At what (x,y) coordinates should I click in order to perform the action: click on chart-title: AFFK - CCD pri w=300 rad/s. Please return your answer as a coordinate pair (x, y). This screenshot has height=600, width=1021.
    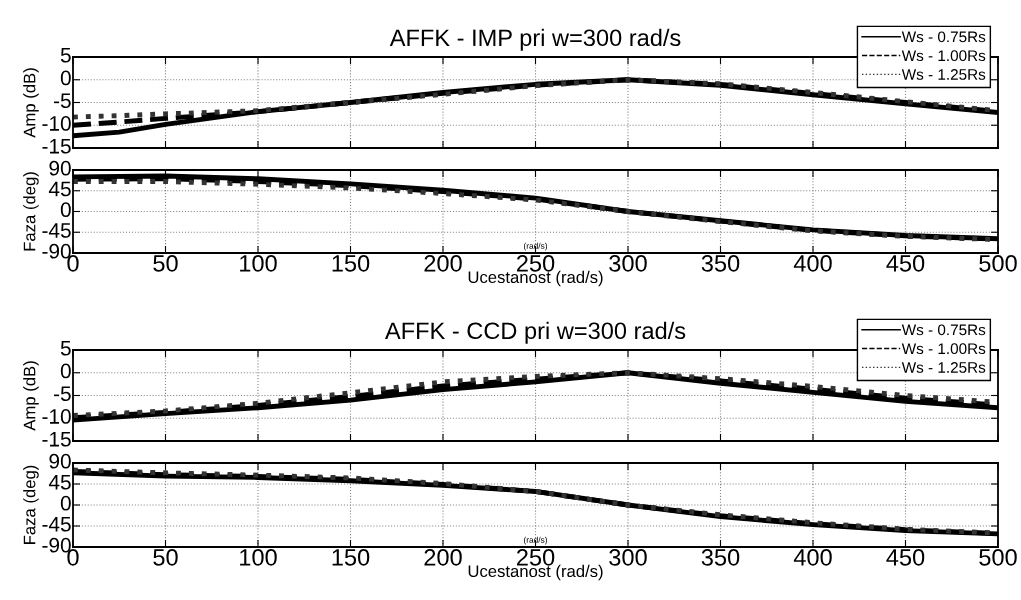
    Looking at the image, I should click on (535, 332).